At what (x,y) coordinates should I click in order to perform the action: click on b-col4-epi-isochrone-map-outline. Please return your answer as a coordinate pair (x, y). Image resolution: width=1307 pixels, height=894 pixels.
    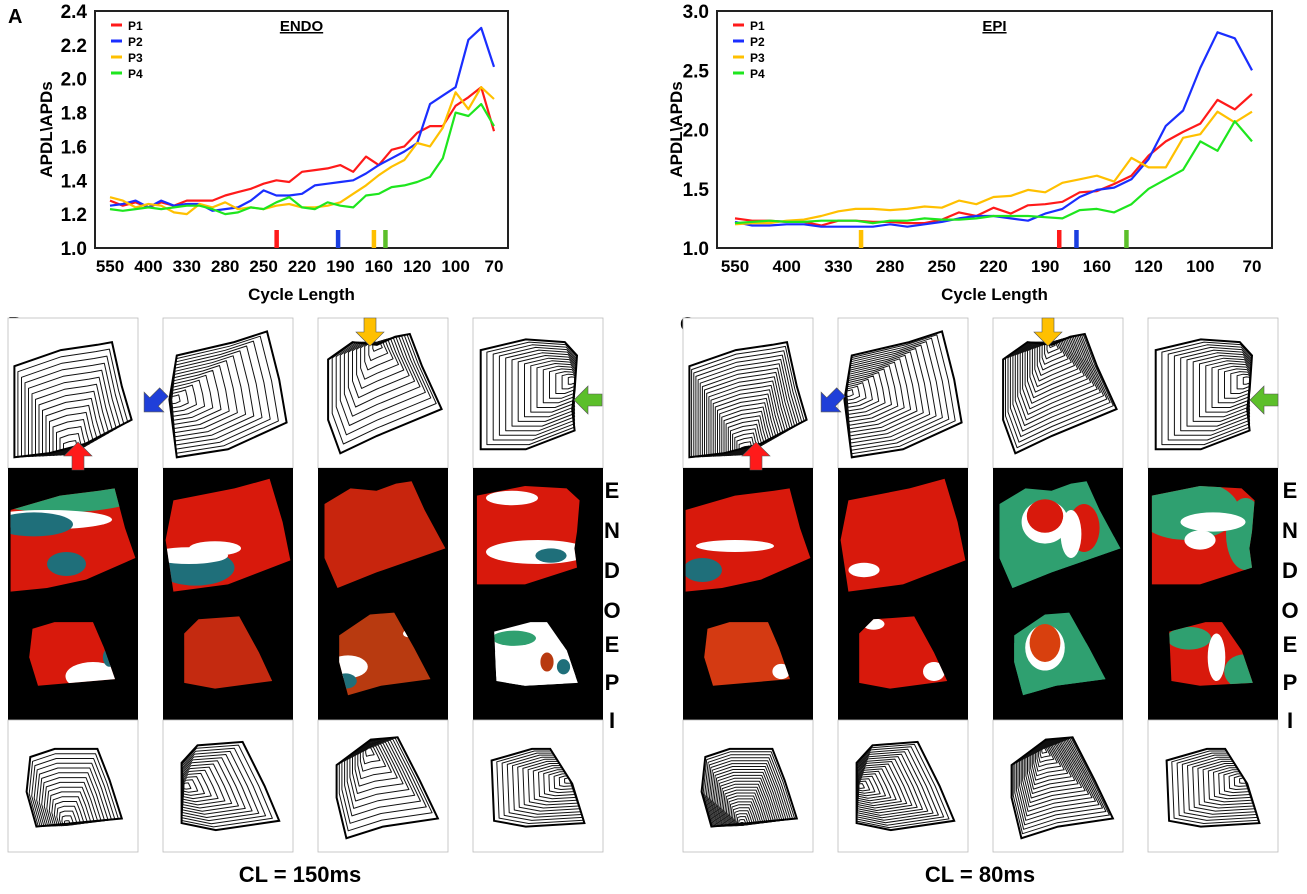
    Looking at the image, I should click on (538, 787).